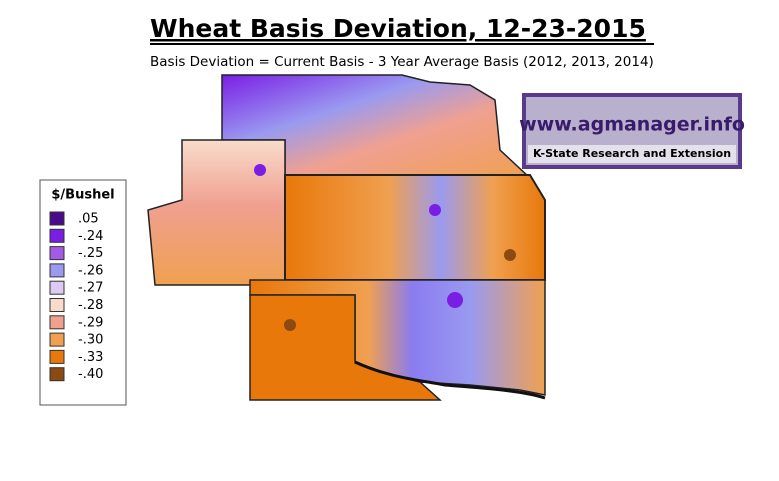 The image size is (779, 481). I want to click on legend-items: .05 -.24 -.25 -.26 -.27 -.28 -.29 -.30 -.33 -.40, so click(76, 296).